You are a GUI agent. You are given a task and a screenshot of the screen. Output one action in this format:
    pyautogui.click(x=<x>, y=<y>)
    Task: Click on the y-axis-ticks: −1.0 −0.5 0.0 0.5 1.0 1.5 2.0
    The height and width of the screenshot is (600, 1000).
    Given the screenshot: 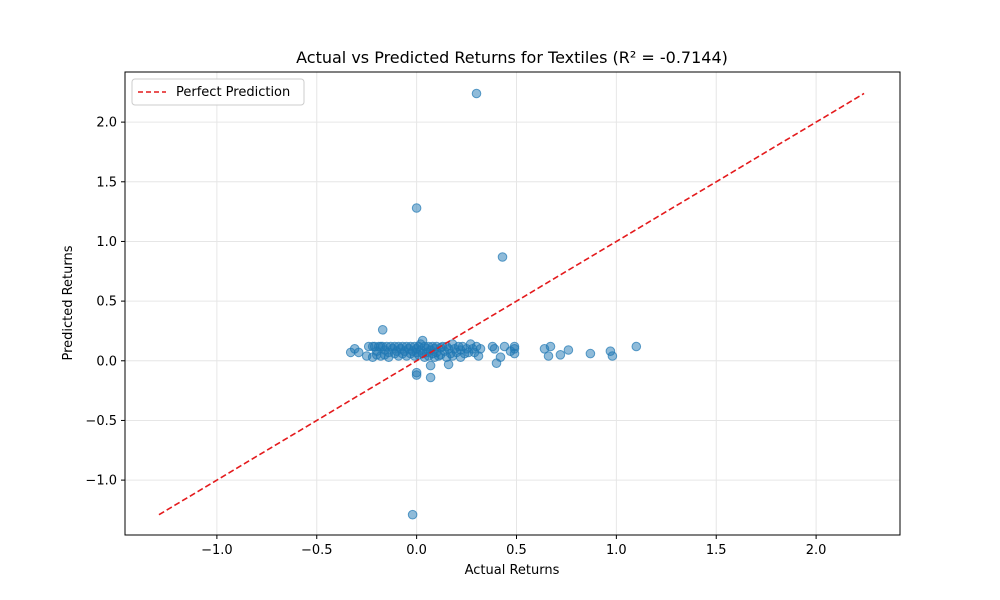 What is the action you would take?
    pyautogui.click(x=105, y=302)
    